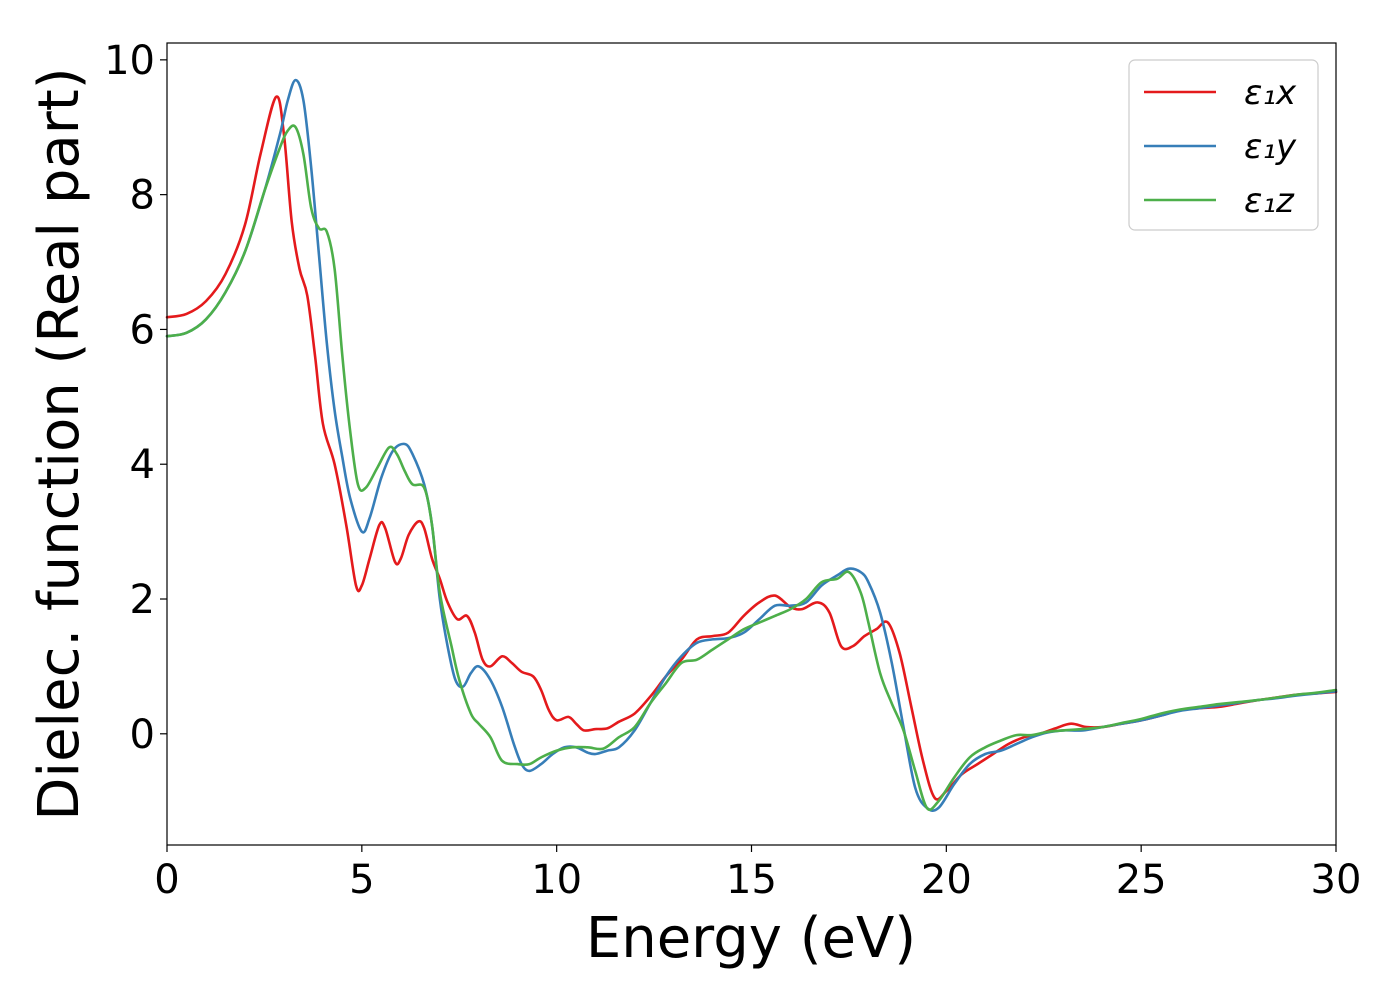 The width and height of the screenshot is (1400, 1000). Describe the element at coordinates (1269, 201) in the screenshot. I see `legend-label-2: ε₁z` at that location.